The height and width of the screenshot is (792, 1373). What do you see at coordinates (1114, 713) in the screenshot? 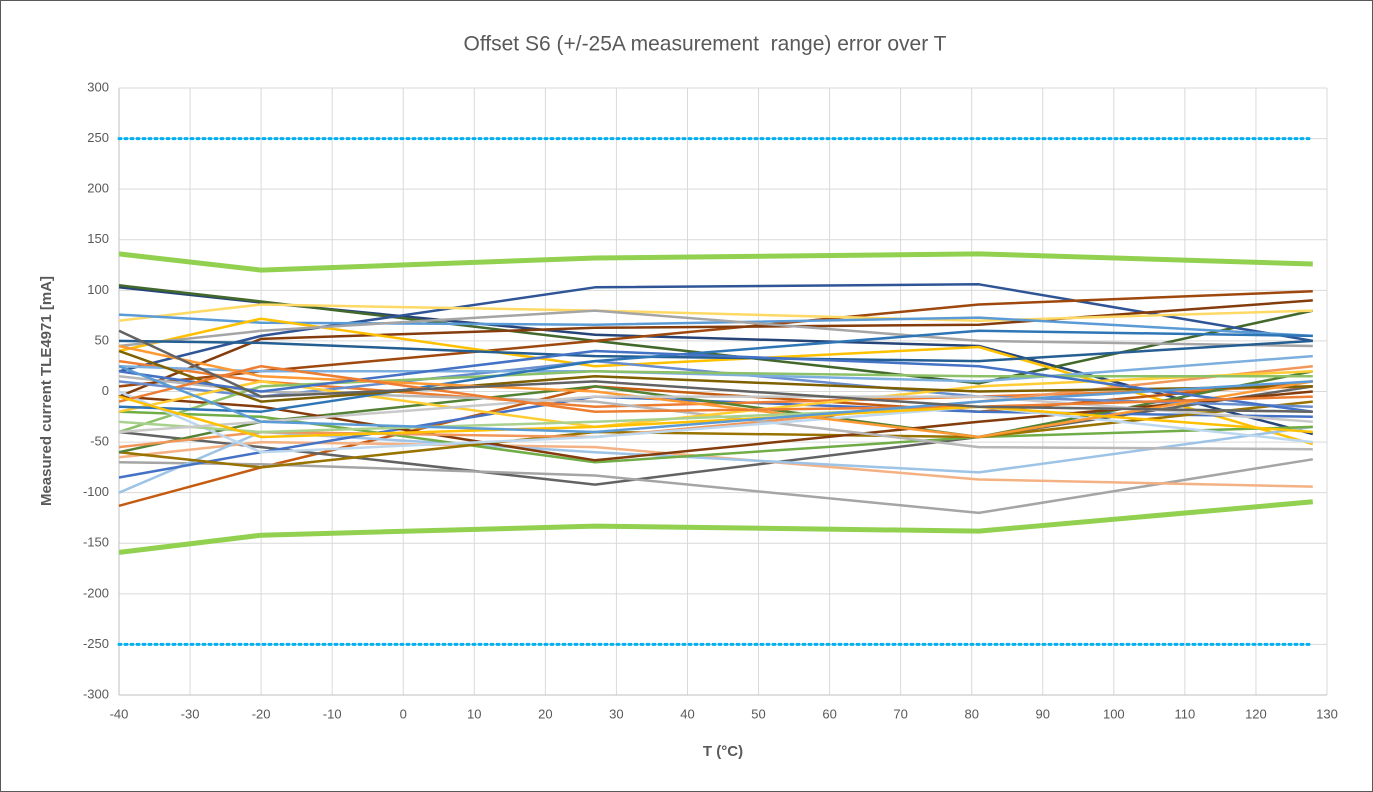
I see `x-tick-label: 100` at bounding box center [1114, 713].